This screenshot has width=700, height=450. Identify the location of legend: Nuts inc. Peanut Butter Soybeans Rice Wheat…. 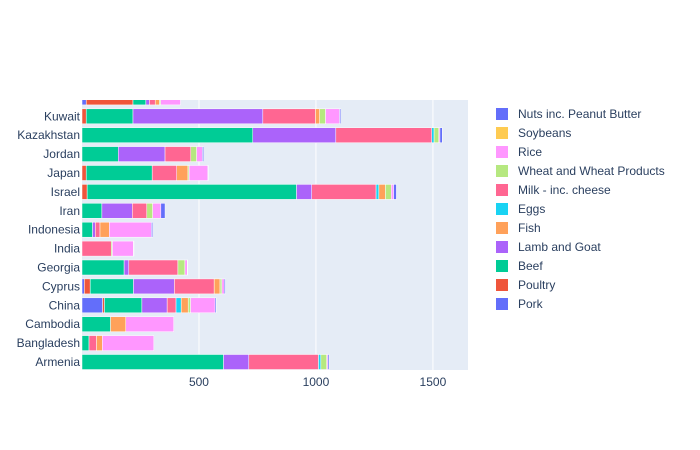
(580, 209).